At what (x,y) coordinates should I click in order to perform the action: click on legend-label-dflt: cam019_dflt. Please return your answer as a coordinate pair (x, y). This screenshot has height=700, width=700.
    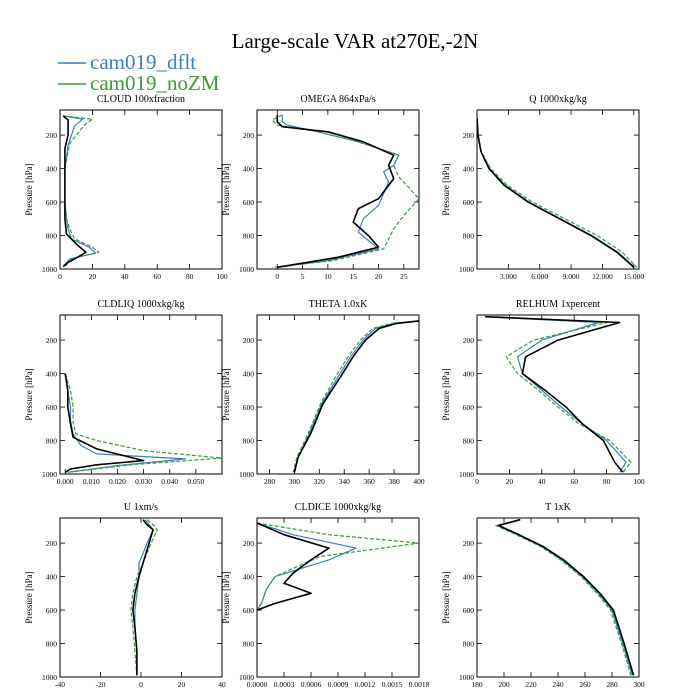
    Looking at the image, I should click on (143, 62).